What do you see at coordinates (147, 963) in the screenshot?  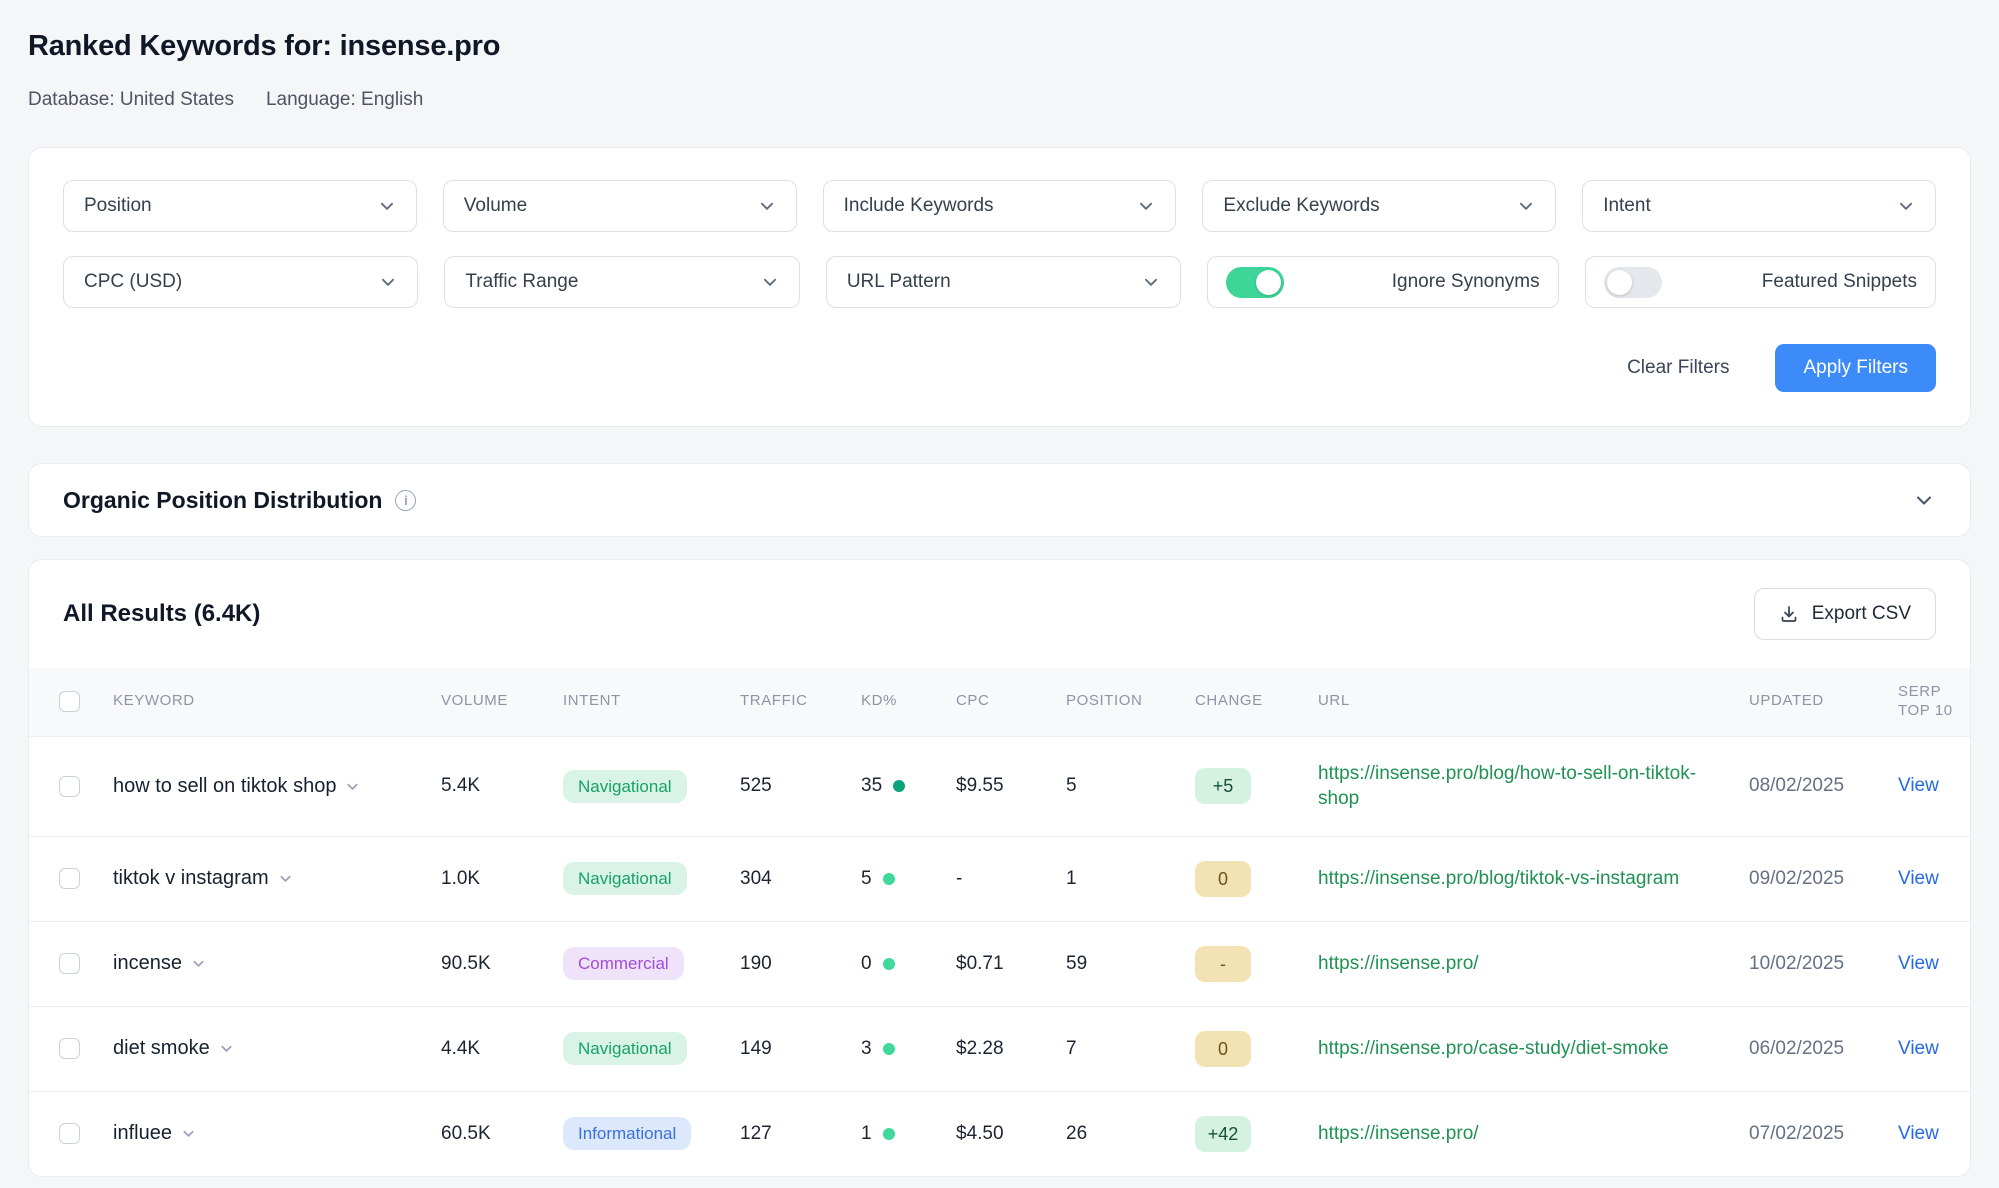 I see `keyword-text: incense` at bounding box center [147, 963].